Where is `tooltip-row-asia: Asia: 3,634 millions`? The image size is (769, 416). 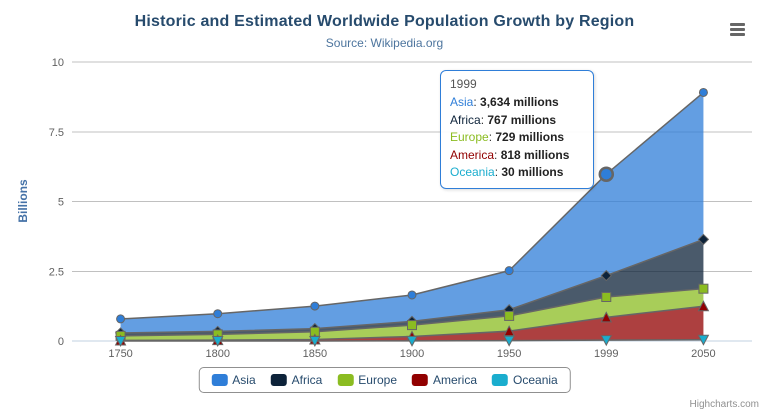
tooltip-row-asia: Asia: 3,634 millions is located at coordinates (504, 102).